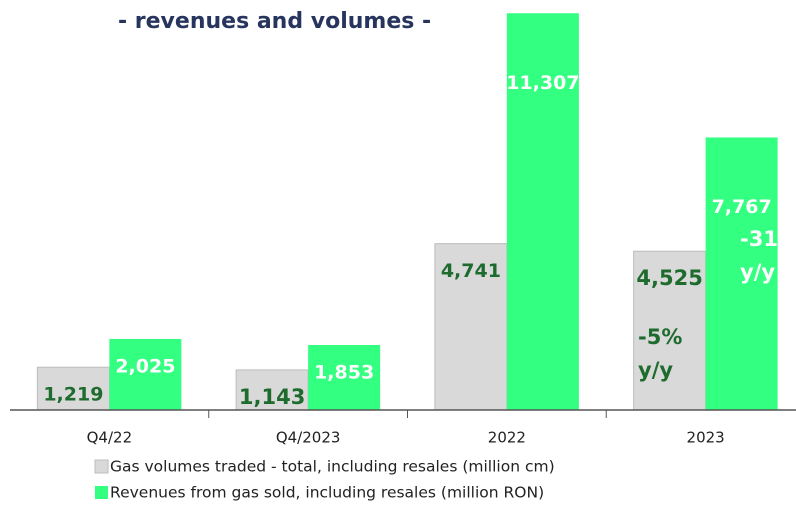 The height and width of the screenshot is (512, 796). What do you see at coordinates (110, 438) in the screenshot?
I see `x-tick-label: Q4/22` at bounding box center [110, 438].